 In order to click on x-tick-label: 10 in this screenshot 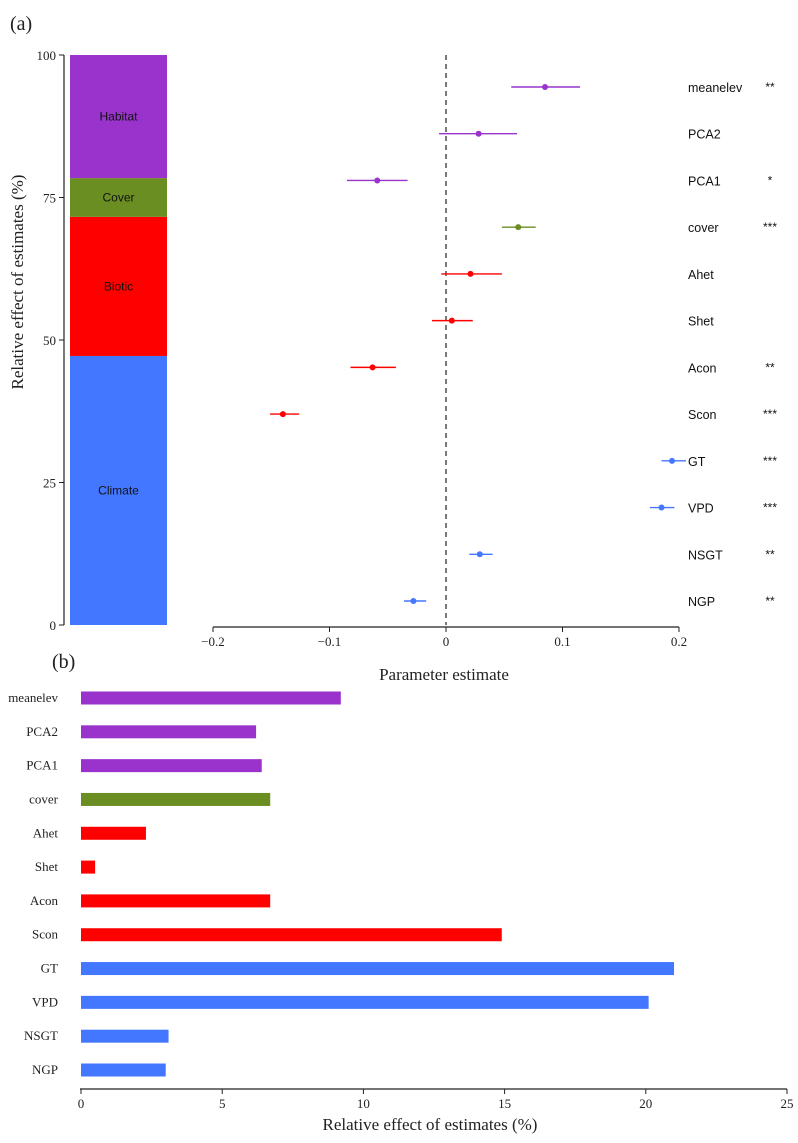, I will do `click(363, 1103)`.